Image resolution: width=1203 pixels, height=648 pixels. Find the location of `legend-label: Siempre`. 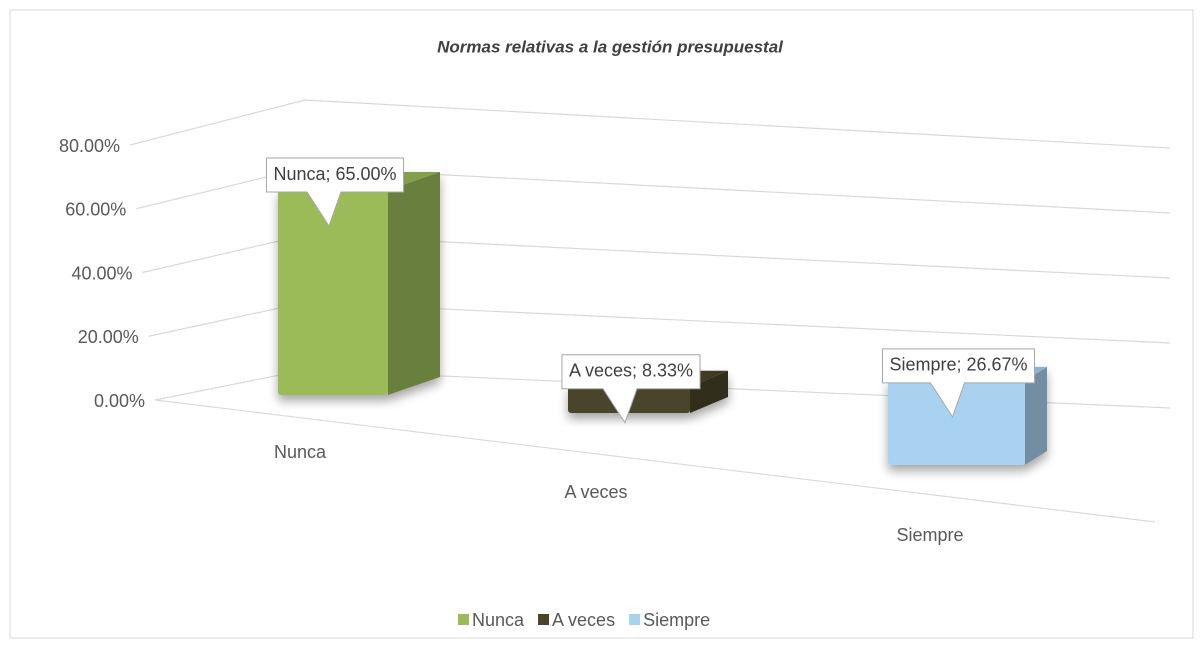

legend-label: Siempre is located at coordinates (676, 620).